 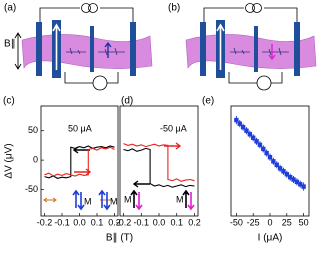 What do you see at coordinates (173, 128) in the screenshot?
I see `annotation: -50 μA` at bounding box center [173, 128].